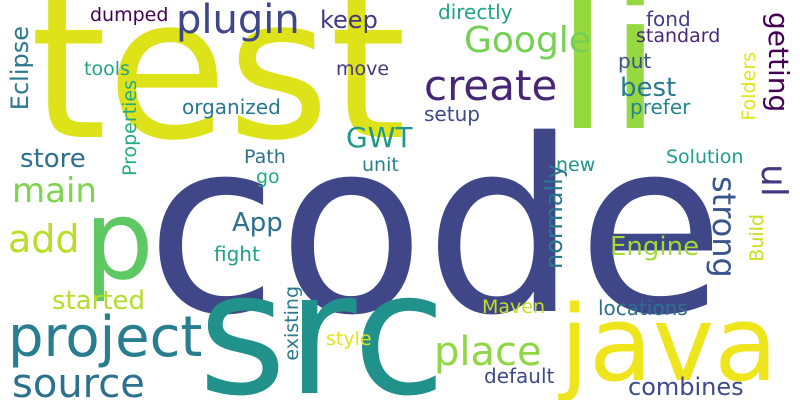 This screenshot has height=400, width=800. Describe the element at coordinates (107, 69) in the screenshot. I see `word-tools: tools` at that location.